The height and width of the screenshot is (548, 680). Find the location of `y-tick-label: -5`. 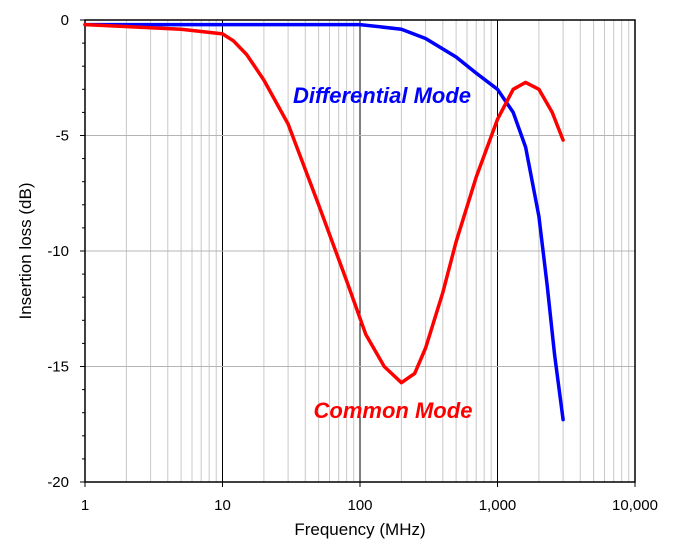

y-tick-label: -5 is located at coordinates (62, 136).